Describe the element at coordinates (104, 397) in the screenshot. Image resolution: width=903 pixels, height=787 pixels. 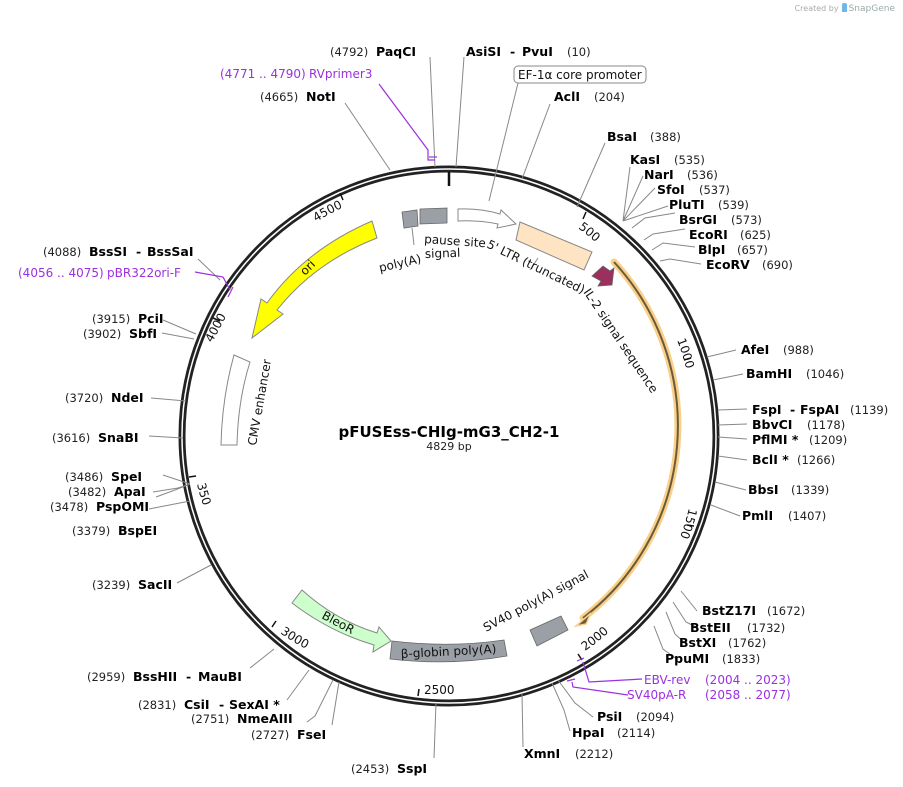
I see `enzyme-ndei: (3720) NdeI` at that location.